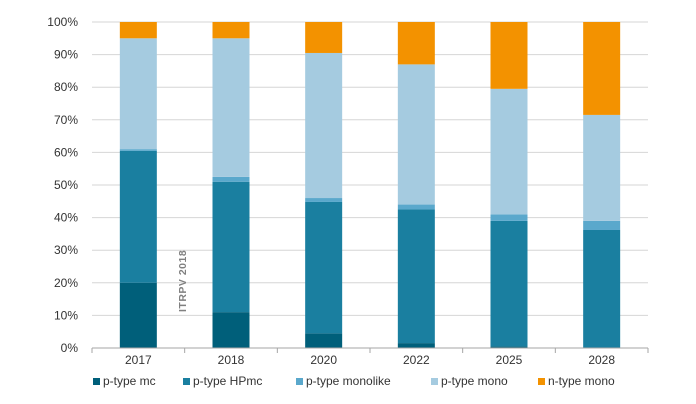  Describe the element at coordinates (66, 283) in the screenshot. I see `y-tick-label: 20%` at that location.